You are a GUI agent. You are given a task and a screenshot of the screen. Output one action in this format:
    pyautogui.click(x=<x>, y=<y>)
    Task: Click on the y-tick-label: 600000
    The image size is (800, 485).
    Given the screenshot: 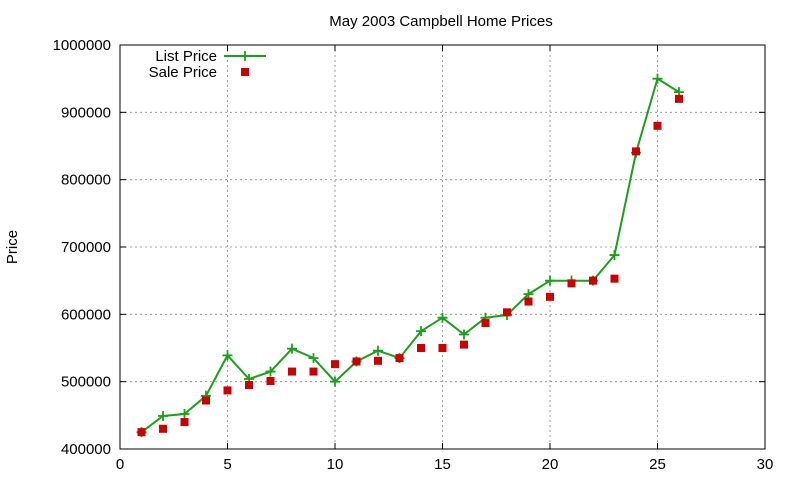 What is the action you would take?
    pyautogui.click(x=86, y=314)
    